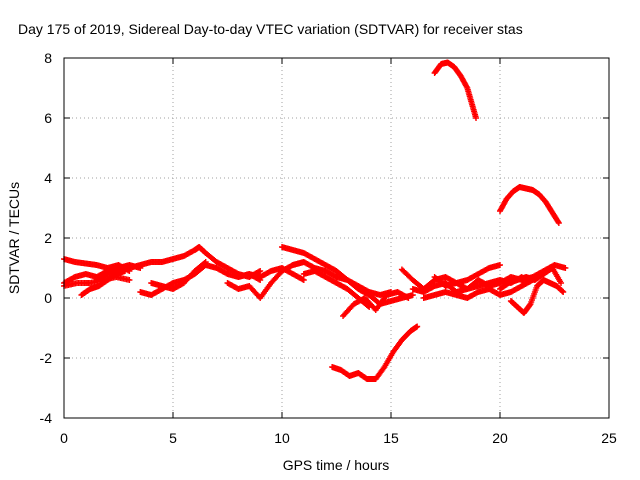 The image size is (640, 480). I want to click on x-tick-label: 10, so click(282, 438).